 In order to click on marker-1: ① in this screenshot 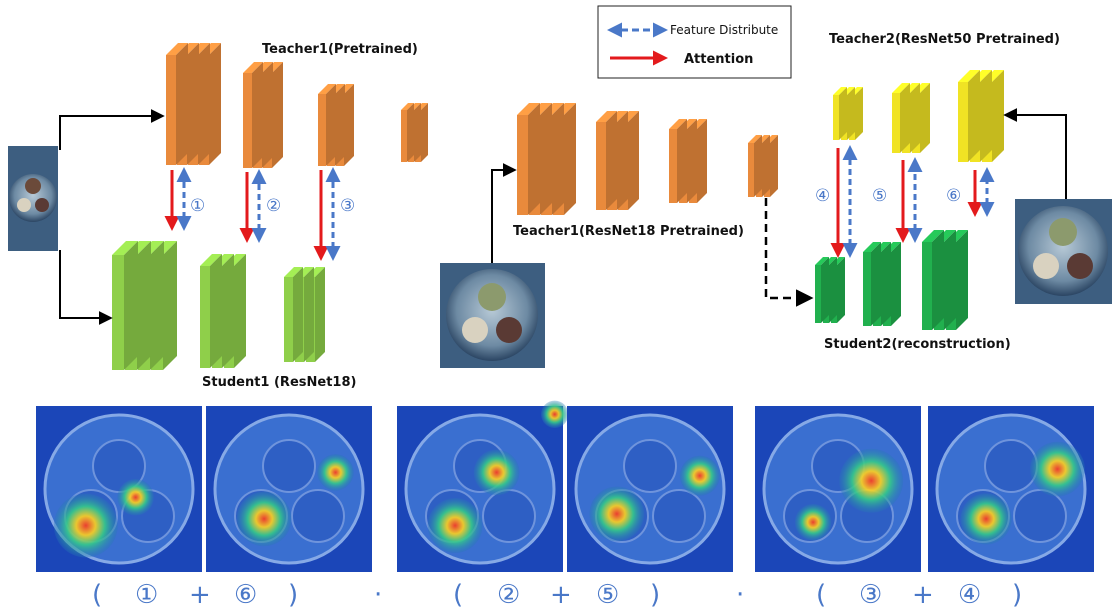, I will do `click(197, 206)`.